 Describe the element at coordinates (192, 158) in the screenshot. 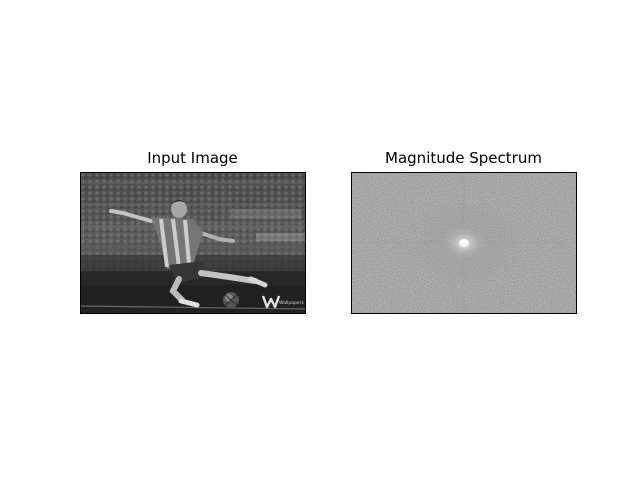

I see `input-image-title: Input Image` at that location.